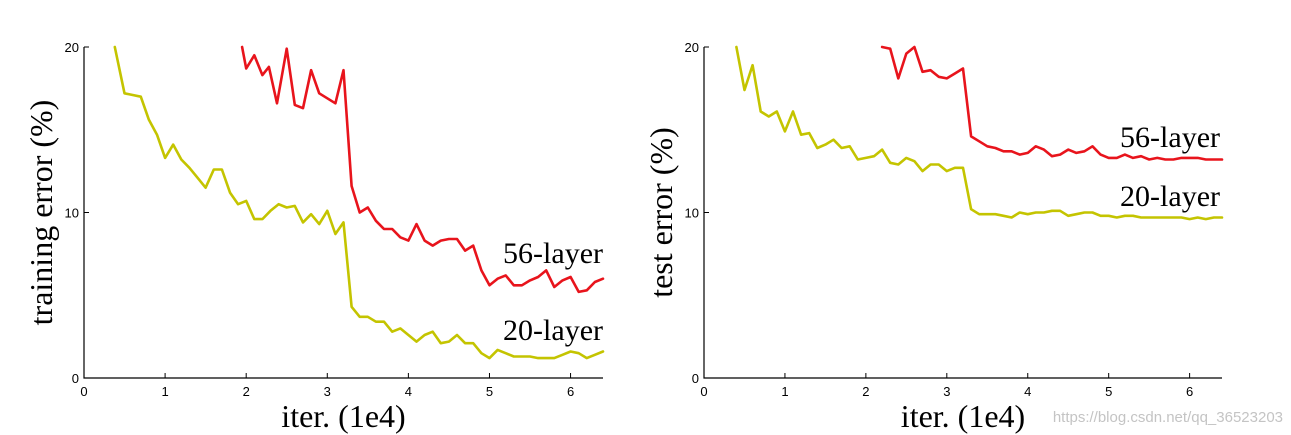 This screenshot has height=435, width=1291. What do you see at coordinates (1170, 196) in the screenshot?
I see `chart-2-series-20-layer-label: 20-layer` at bounding box center [1170, 196].